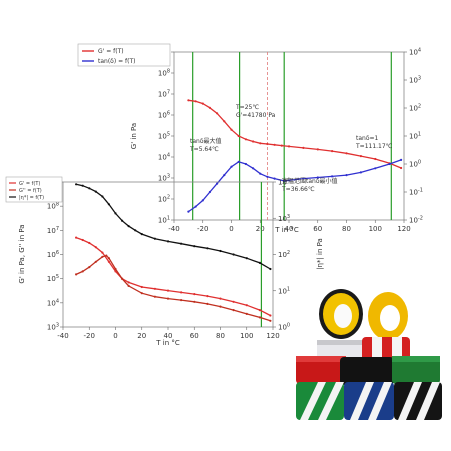 The width and height of the screenshot is (451, 451). What do you see at coordinates (346, 229) in the screenshot?
I see `x-tick-label: 80` at bounding box center [346, 229].